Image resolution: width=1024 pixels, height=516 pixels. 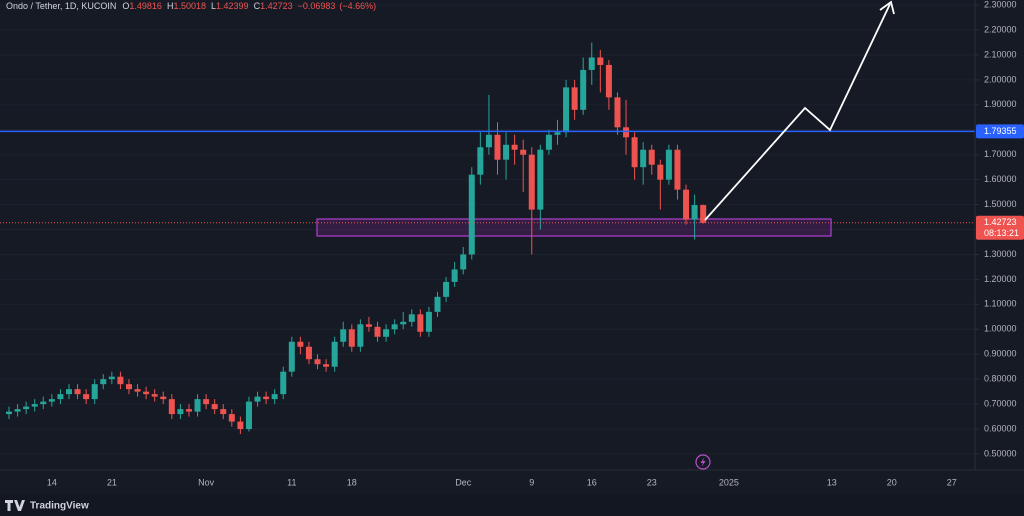 What do you see at coordinates (61, 6) in the screenshot?
I see `symbol-title: Ondo / Tether, 1D, KUCOIN` at bounding box center [61, 6].